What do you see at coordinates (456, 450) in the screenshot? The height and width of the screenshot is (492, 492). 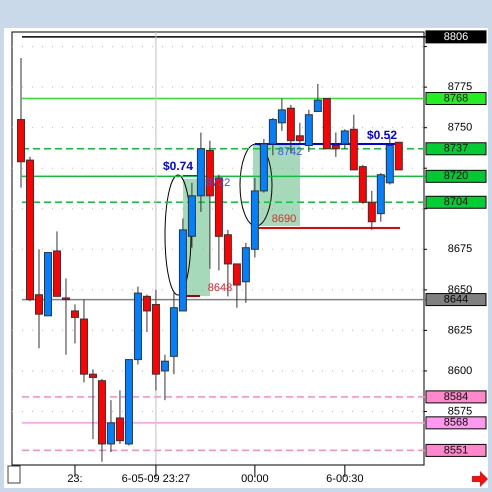 I see `ref-line-label: 8551` at bounding box center [456, 450].